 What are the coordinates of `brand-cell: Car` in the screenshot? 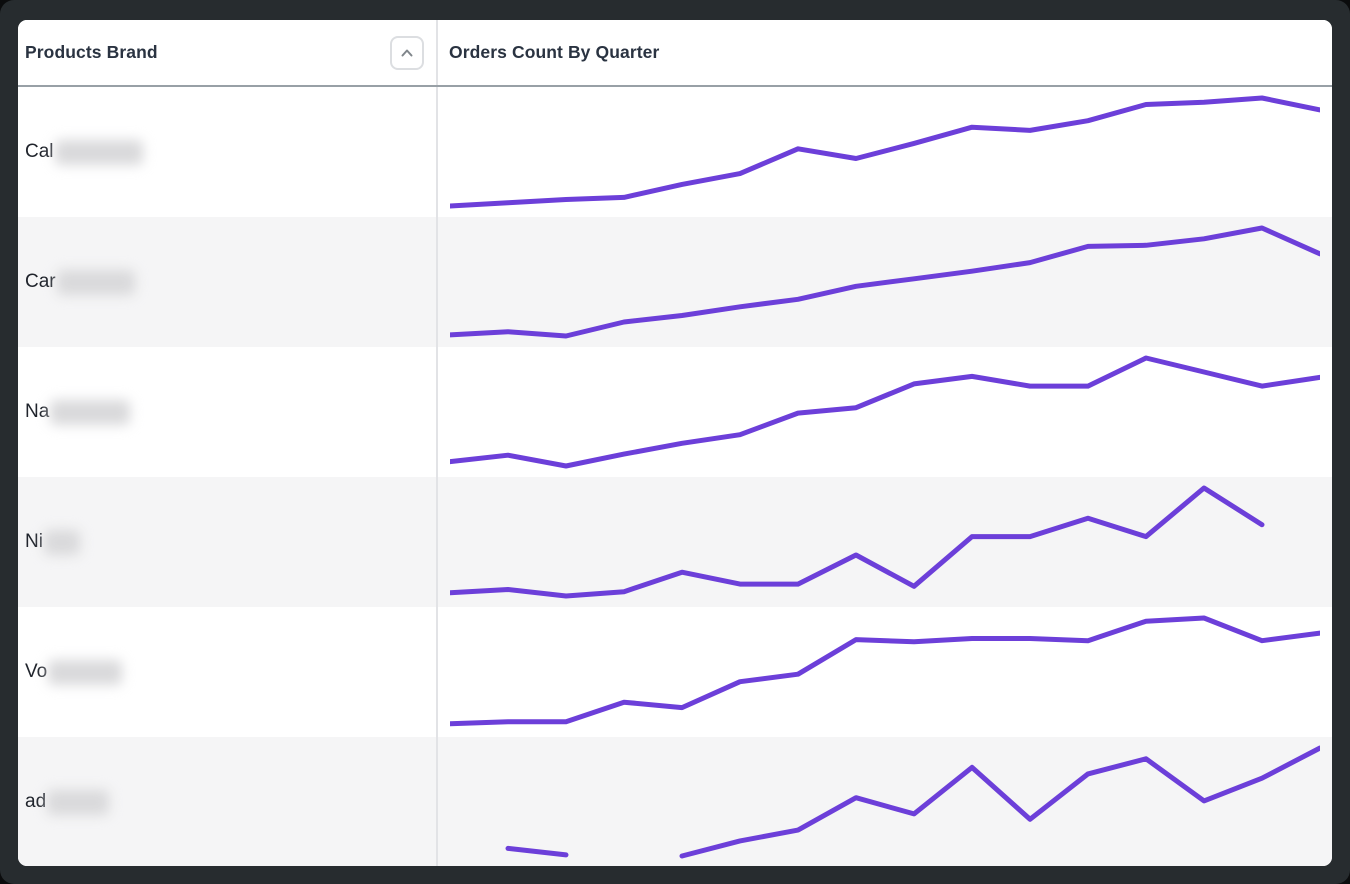 It's located at (228, 282).